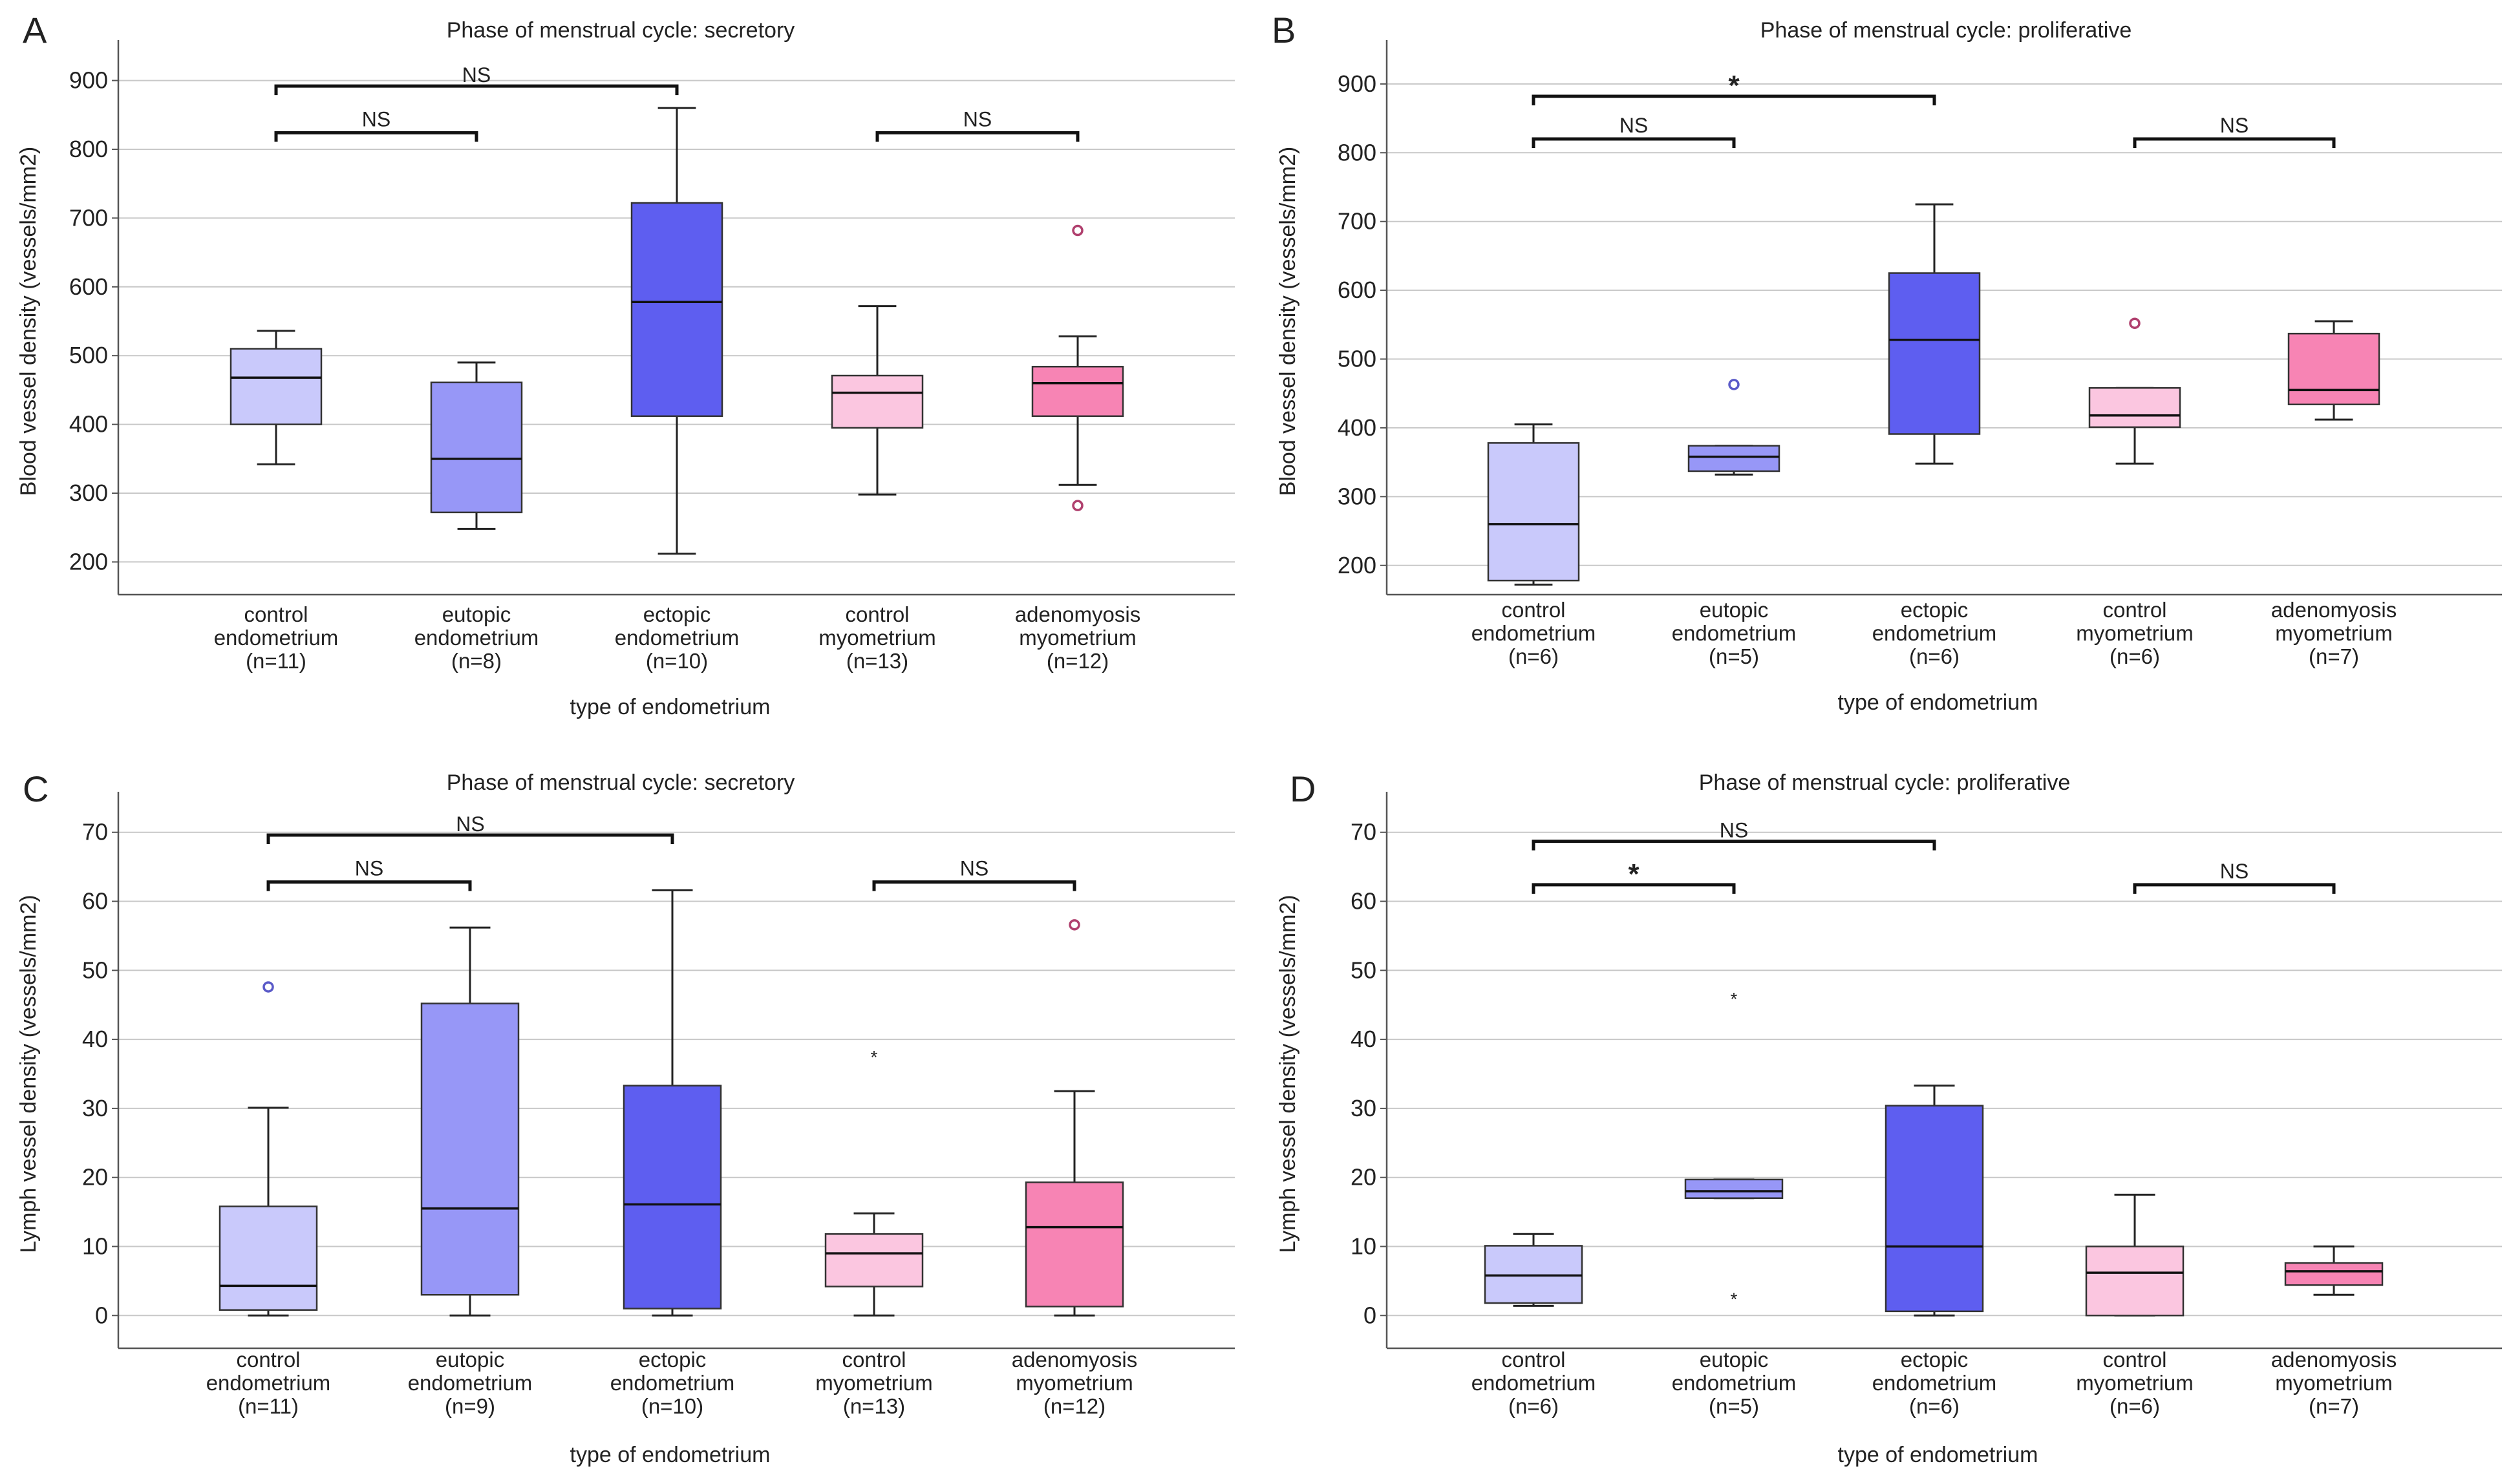 The height and width of the screenshot is (1484, 2511). What do you see at coordinates (1946, 30) in the screenshot?
I see `chart-title: Phase of menstrual cycle: proliferative` at bounding box center [1946, 30].